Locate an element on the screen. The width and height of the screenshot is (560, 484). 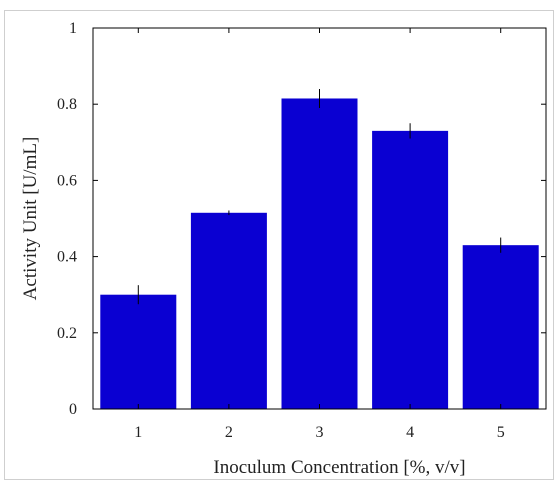
y-axis-label: Activity Unit [U/mL] is located at coordinates (30, 219).